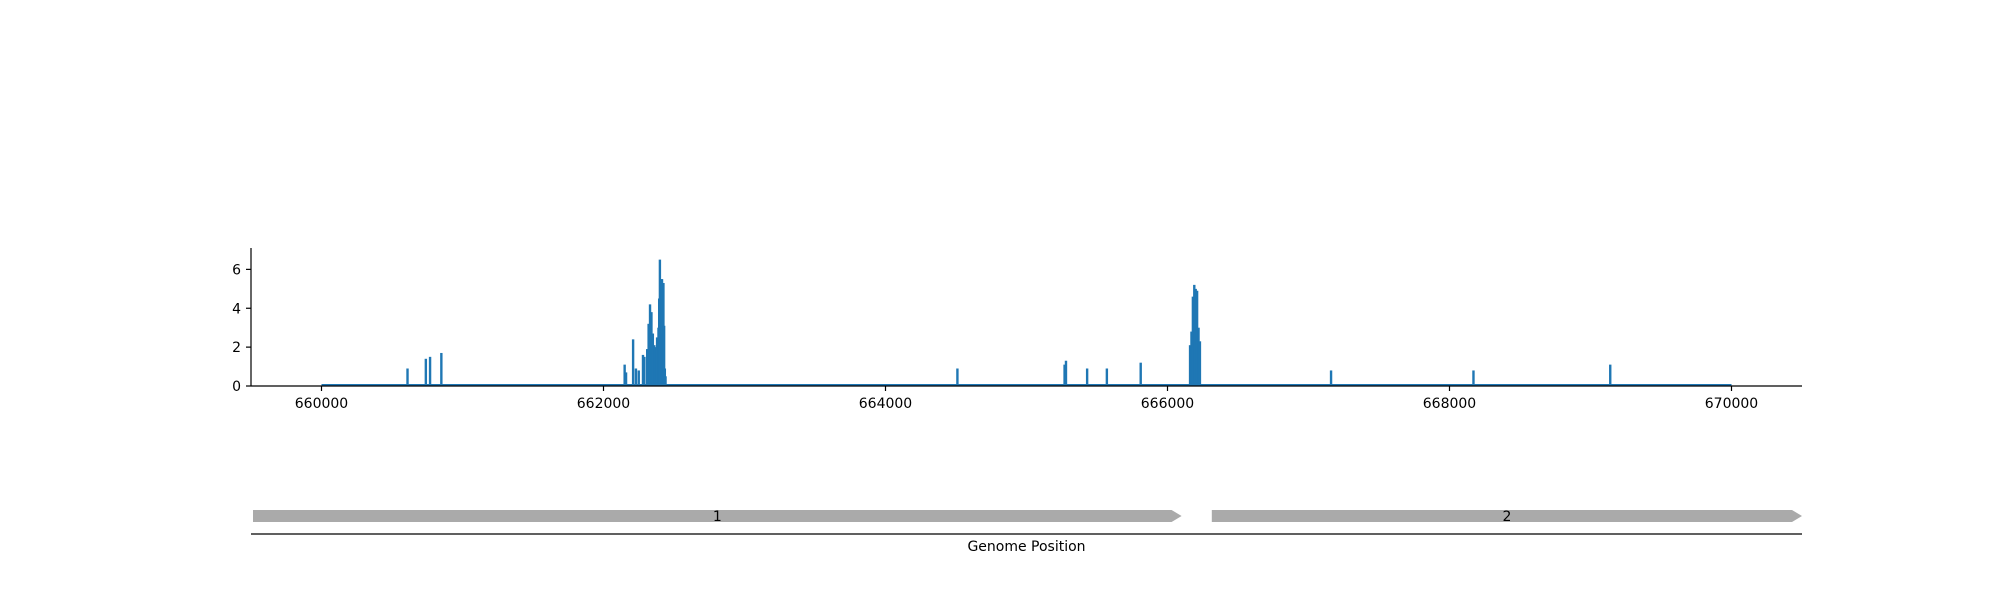 Image resolution: width=2000 pixels, height=600 pixels. Describe the element at coordinates (603, 404) in the screenshot. I see `x-tick-label: 662000` at that location.